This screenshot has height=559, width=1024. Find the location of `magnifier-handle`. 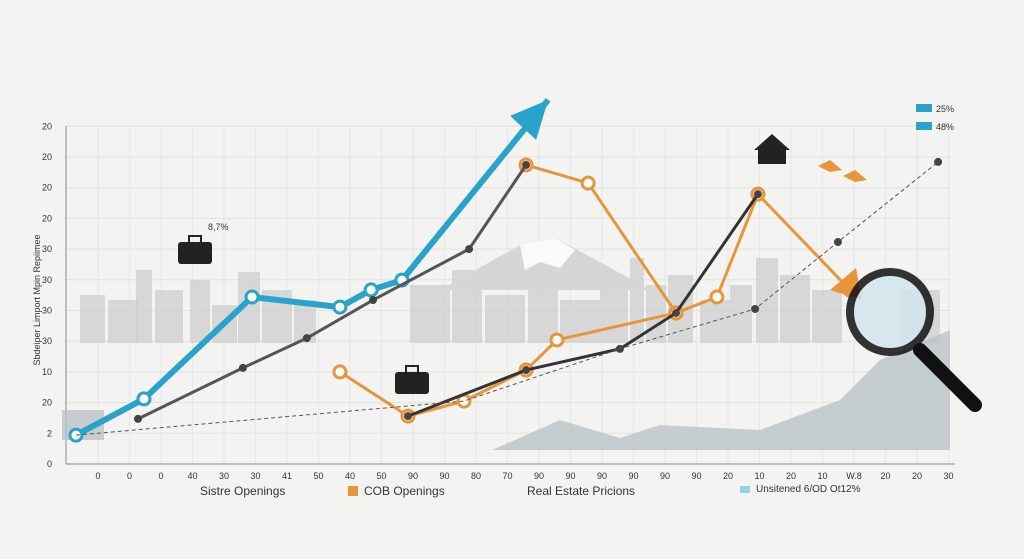

magnifier-handle is located at coordinates (947, 377).